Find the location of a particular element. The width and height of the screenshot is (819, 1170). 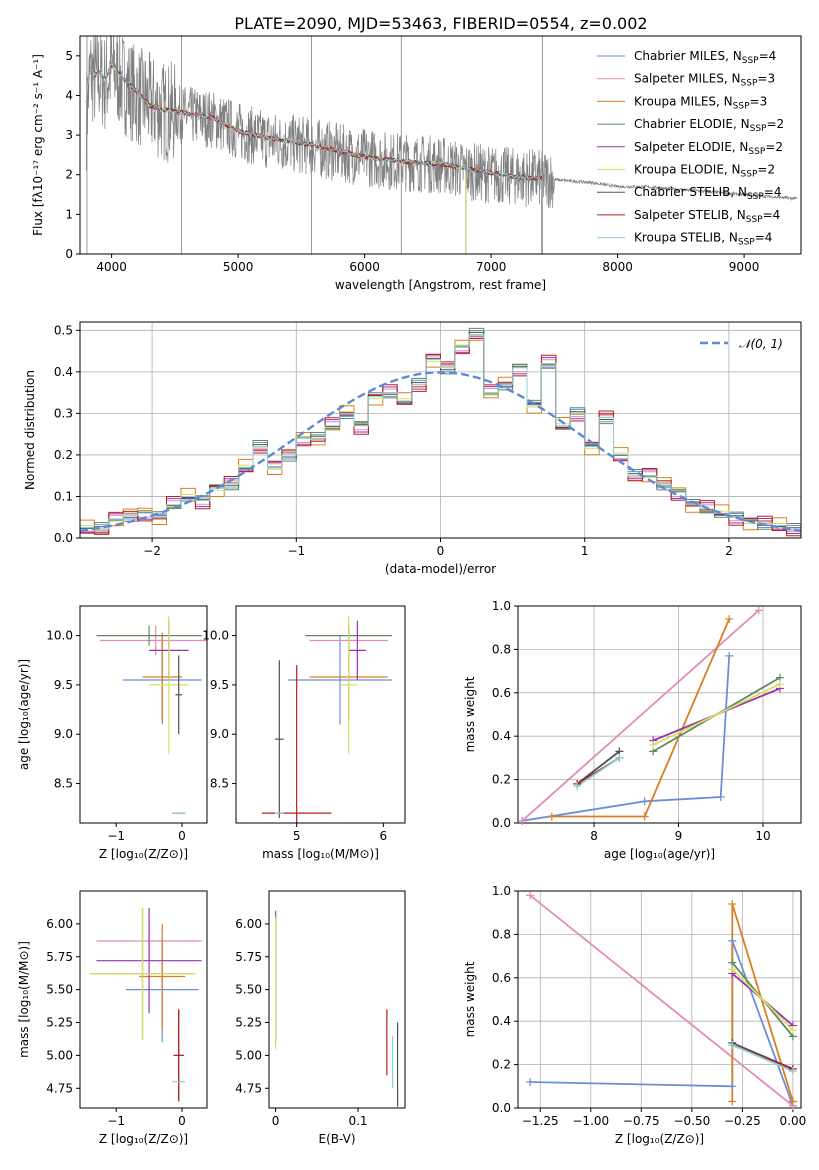

z_mass-ytick-label: 4.75 is located at coordinates (59, 1088).